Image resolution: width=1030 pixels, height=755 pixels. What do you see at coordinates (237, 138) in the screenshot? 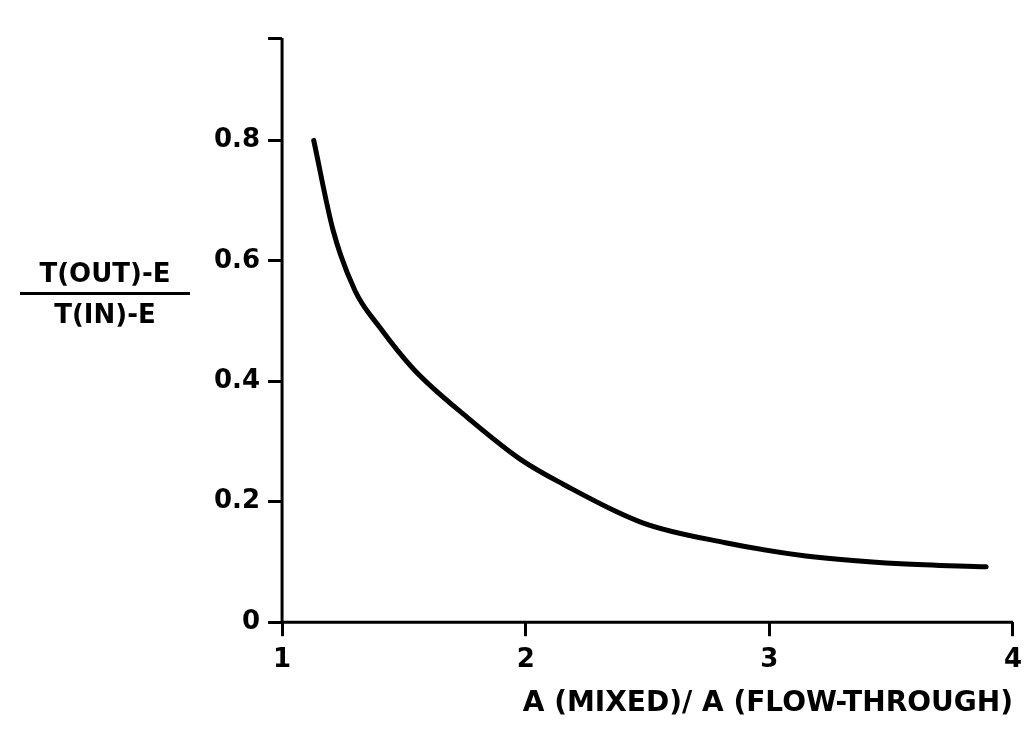
I see `y-tick-label: 0.8` at bounding box center [237, 138].